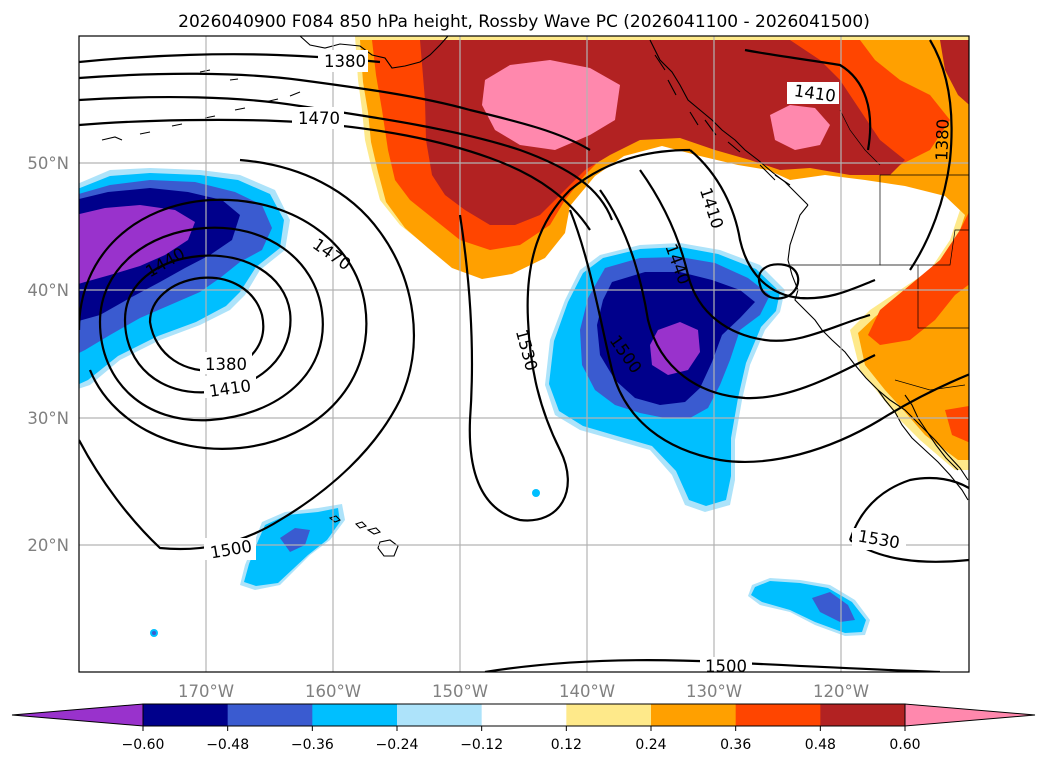 The image size is (1047, 765). I want to click on lon-label: 140°W, so click(587, 691).